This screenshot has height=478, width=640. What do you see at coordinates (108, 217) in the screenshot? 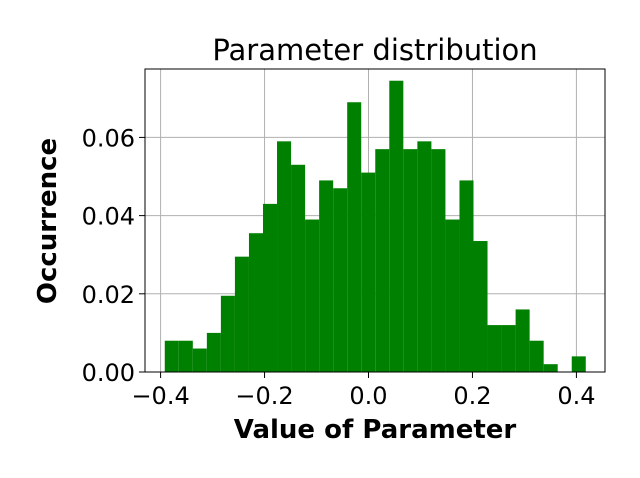
I see `y-tick-label-2: 0.04` at bounding box center [108, 217].